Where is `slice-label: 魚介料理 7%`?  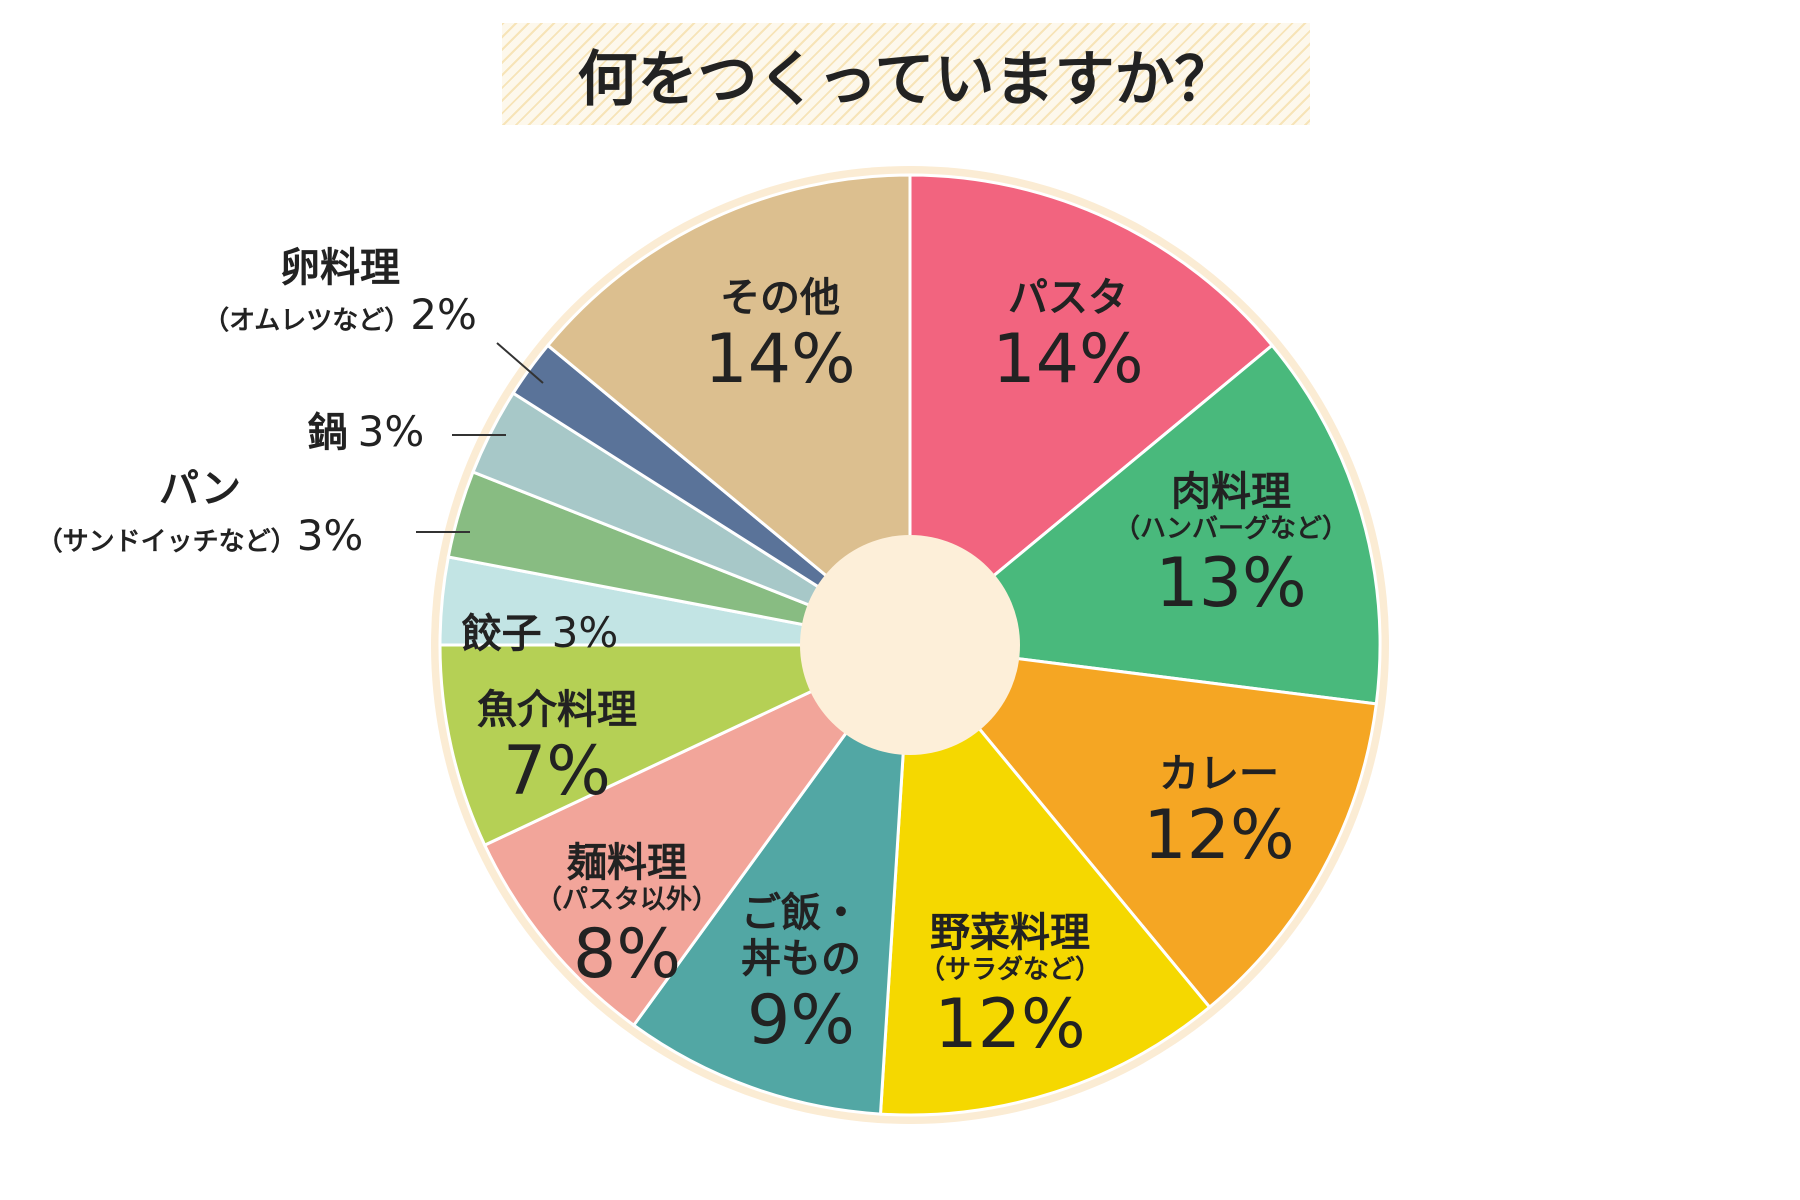
slice-label: 魚介料理 7% is located at coordinates (557, 749).